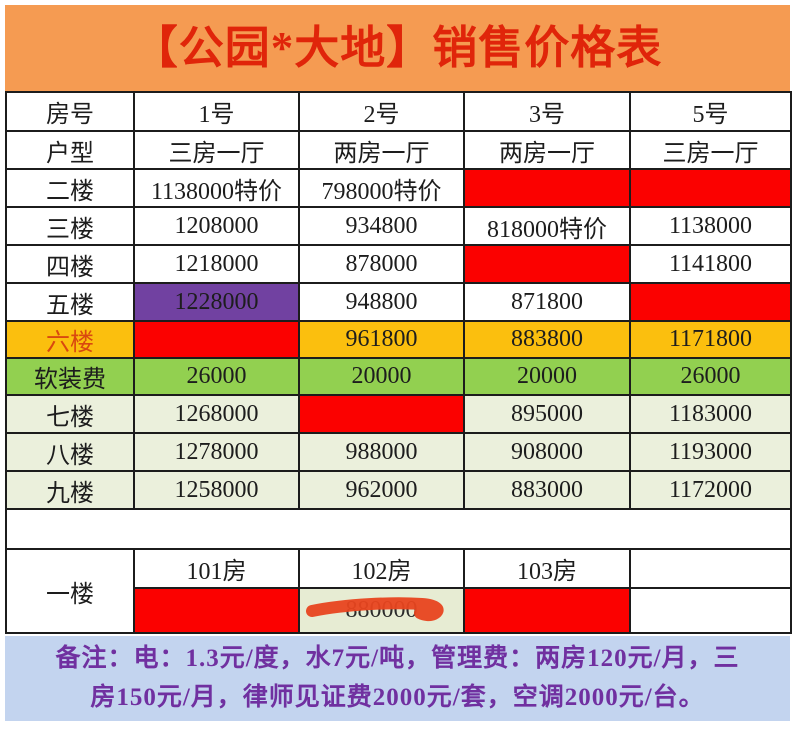 Image resolution: width=794 pixels, height=749 pixels. Describe the element at coordinates (547, 452) in the screenshot. I see `price-cell: 908000` at that location.